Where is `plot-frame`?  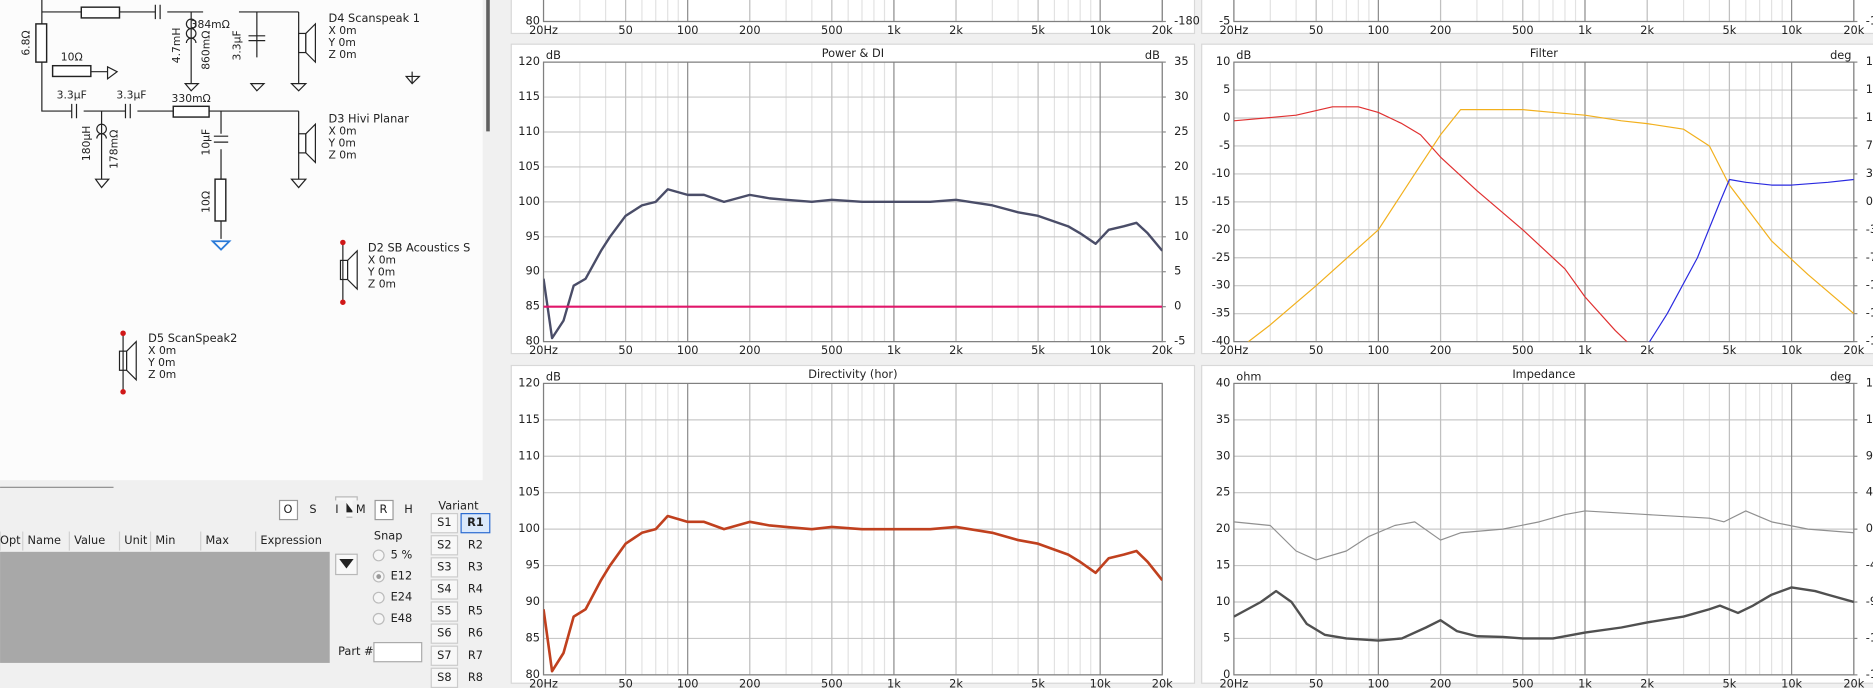 plot-frame is located at coordinates (1544, 202).